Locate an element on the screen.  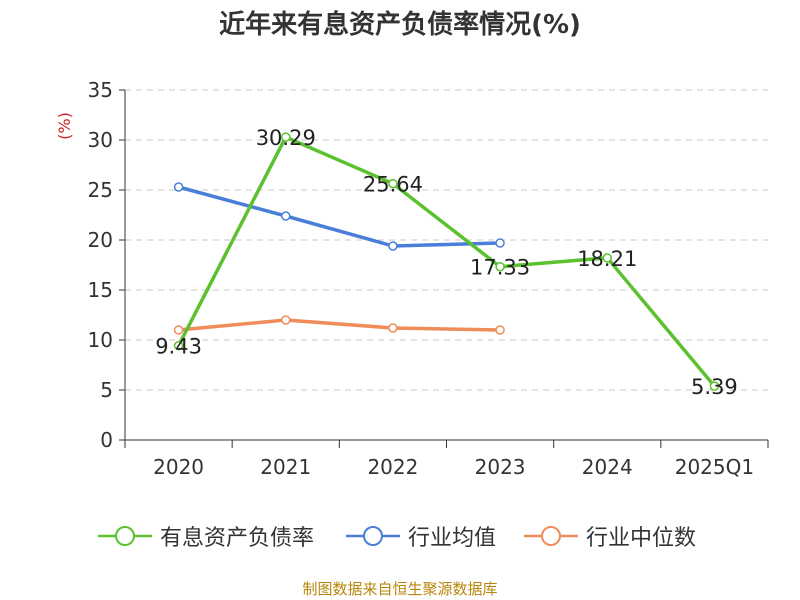
source-note: 制图数据来自恒生聚源数据库 is located at coordinates (400, 589).